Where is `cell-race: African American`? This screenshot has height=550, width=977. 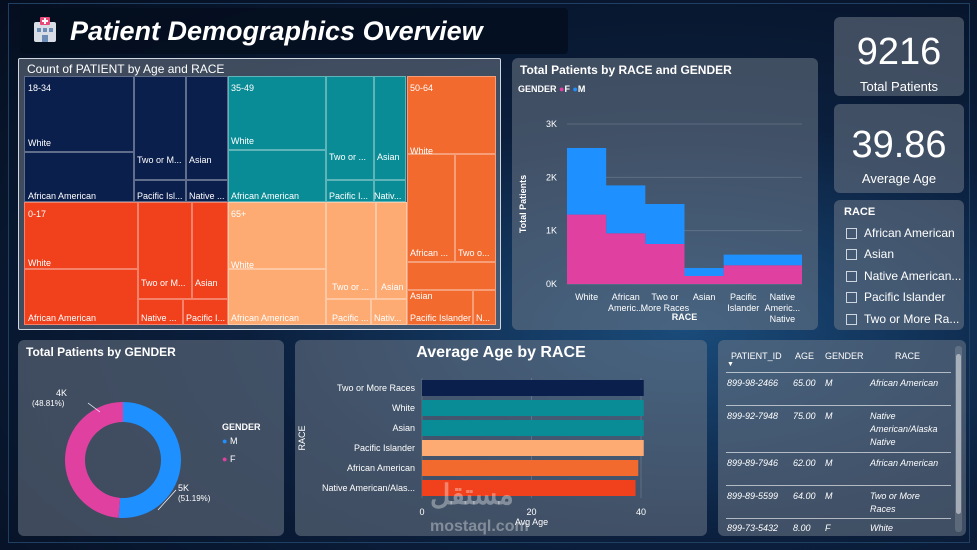 cell-race: African American is located at coordinates (904, 463).